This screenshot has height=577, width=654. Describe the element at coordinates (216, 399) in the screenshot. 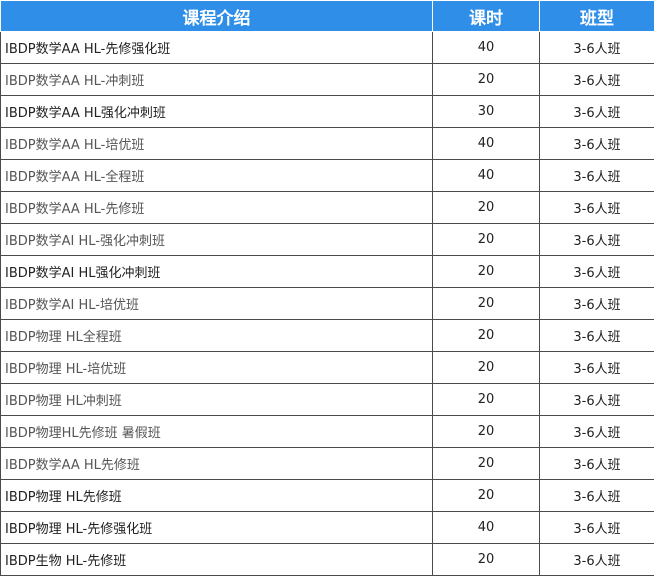

I see `course-name-cell: IBDP物理 HL冲刺班` at that location.